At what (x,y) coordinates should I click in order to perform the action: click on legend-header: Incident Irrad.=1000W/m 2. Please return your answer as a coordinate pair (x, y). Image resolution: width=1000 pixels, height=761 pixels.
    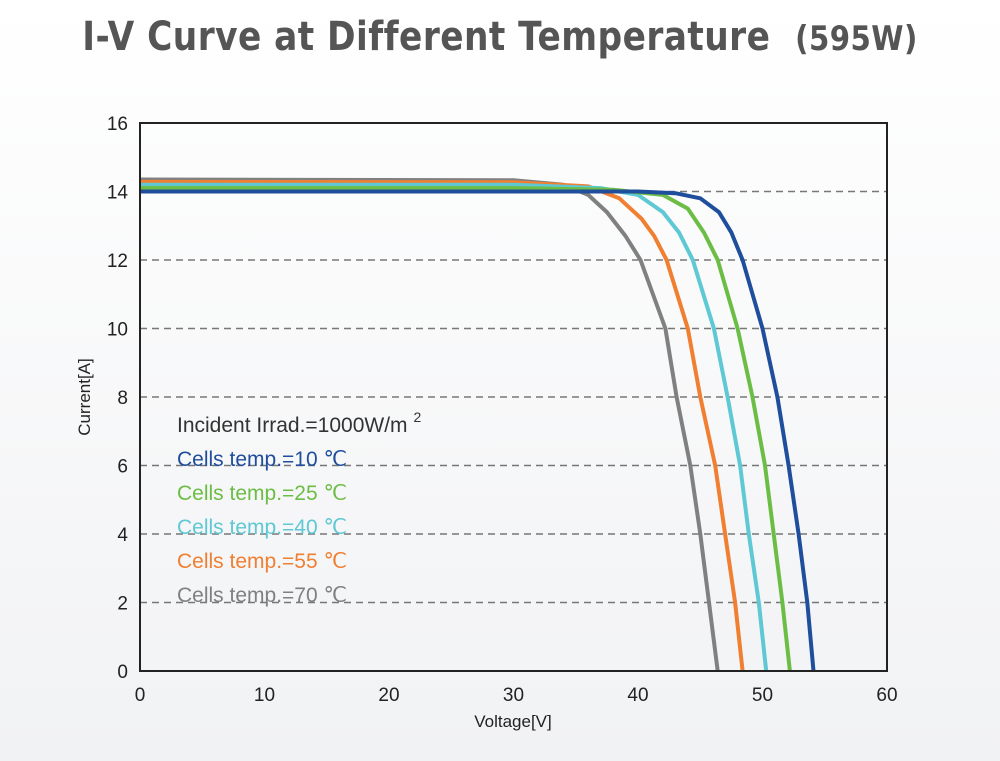
    Looking at the image, I should click on (299, 423).